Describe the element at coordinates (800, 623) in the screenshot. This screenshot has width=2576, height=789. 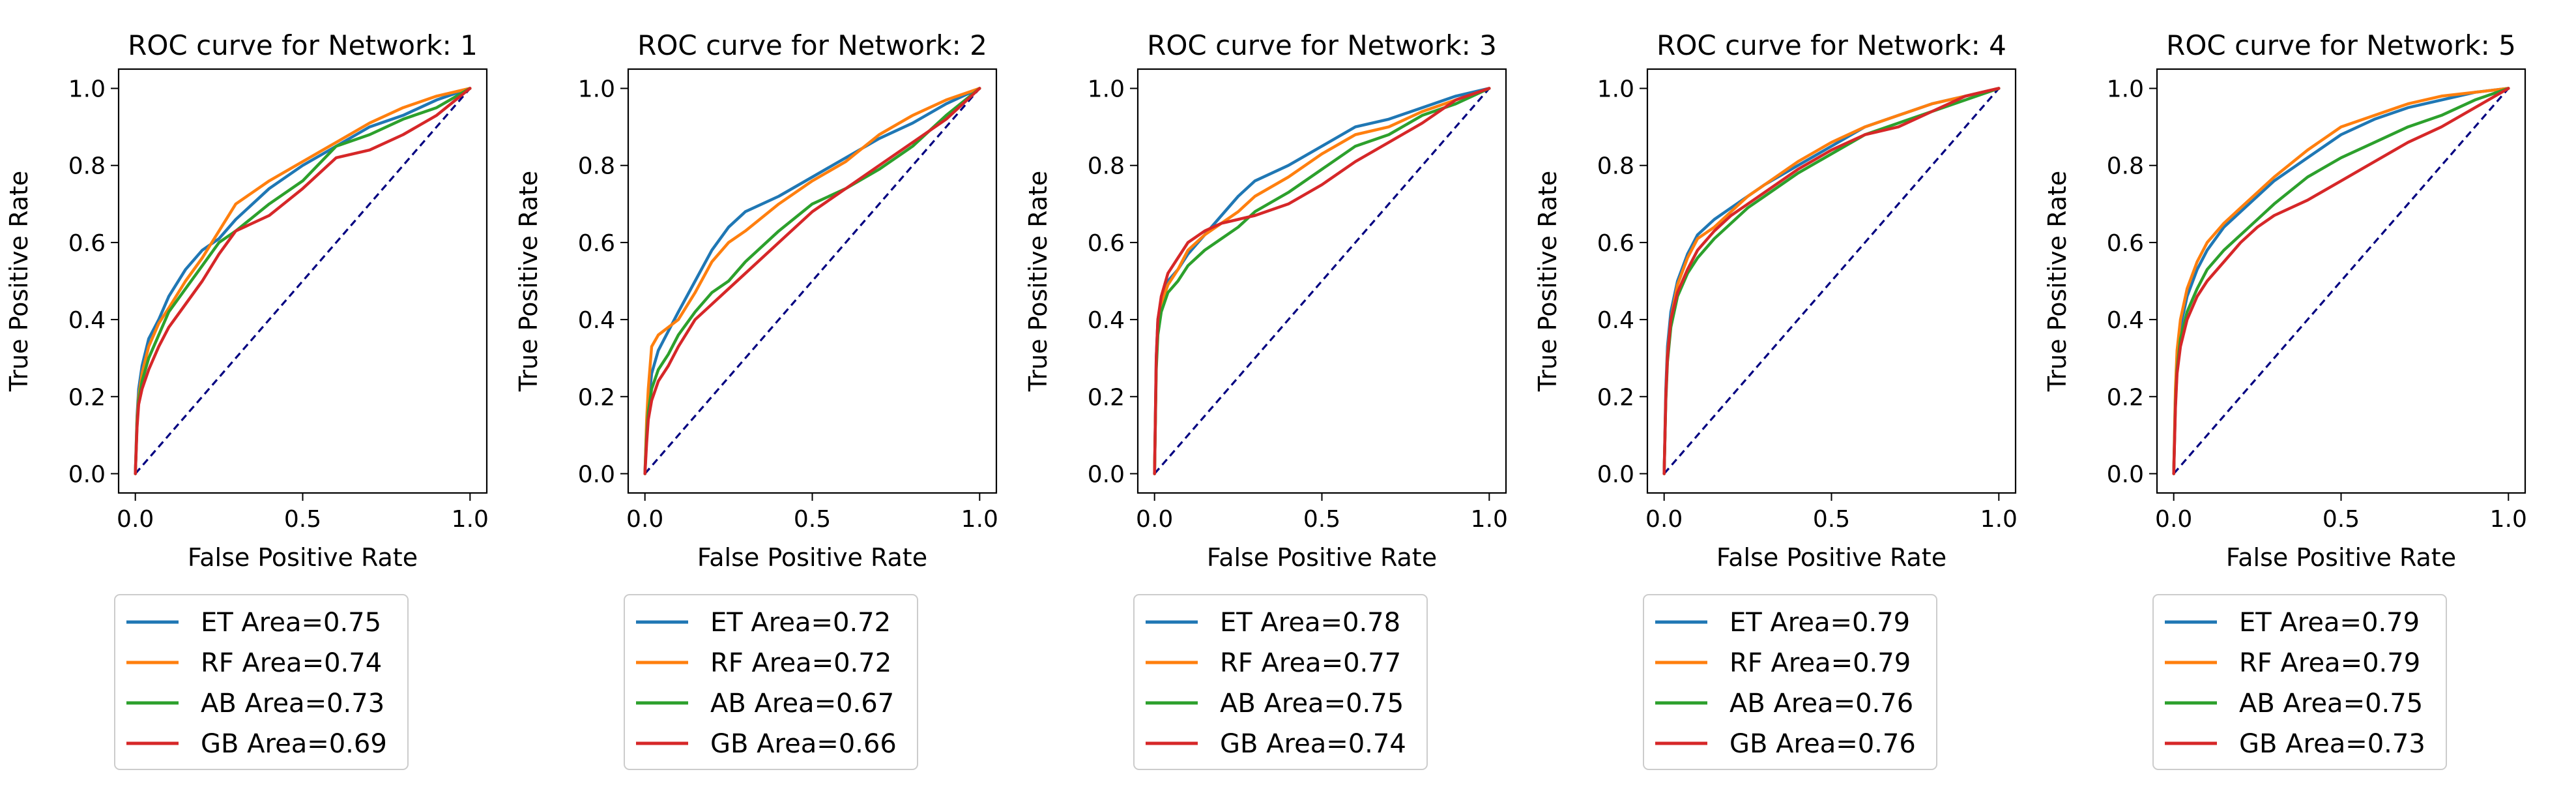
I see `legend-label: ET Area=0.72` at that location.